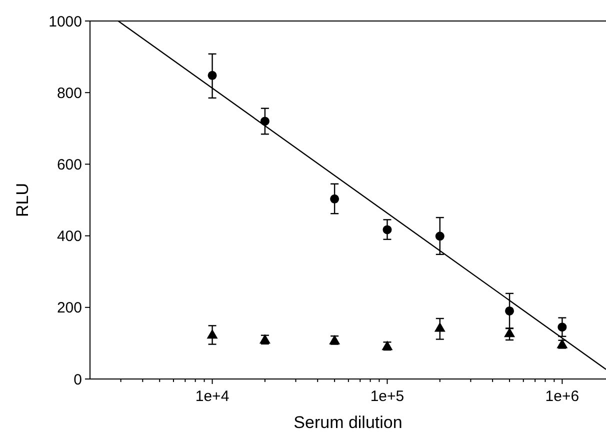  I want to click on x-tick-label: 1e+5, so click(387, 396).